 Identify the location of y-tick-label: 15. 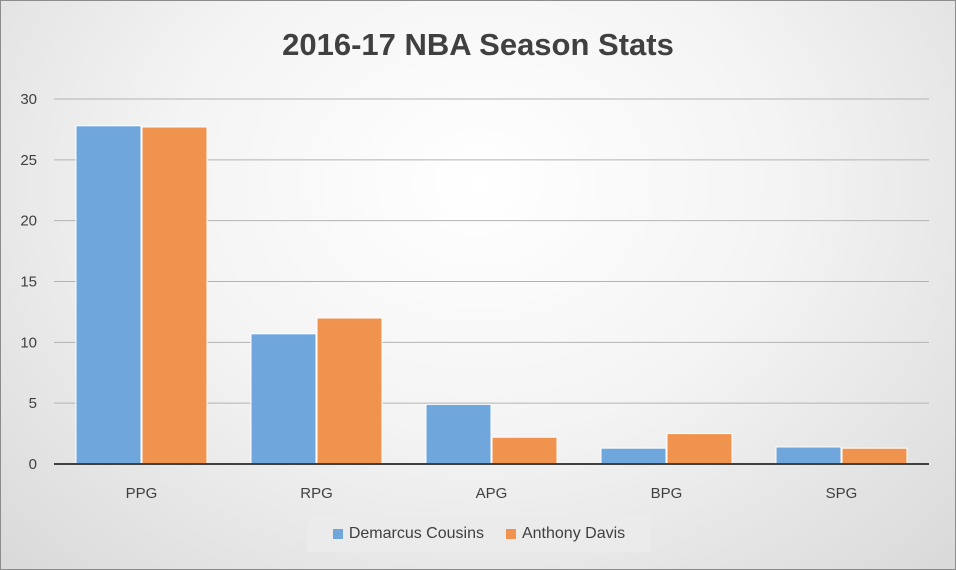
(28, 282).